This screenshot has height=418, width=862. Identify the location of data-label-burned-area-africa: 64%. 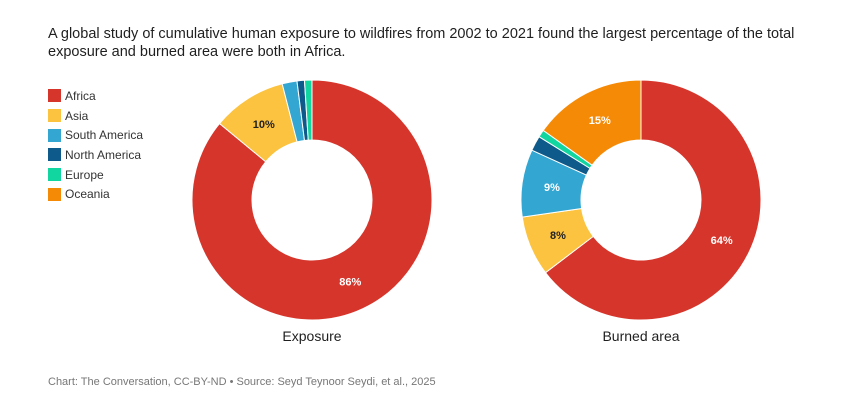
(722, 241).